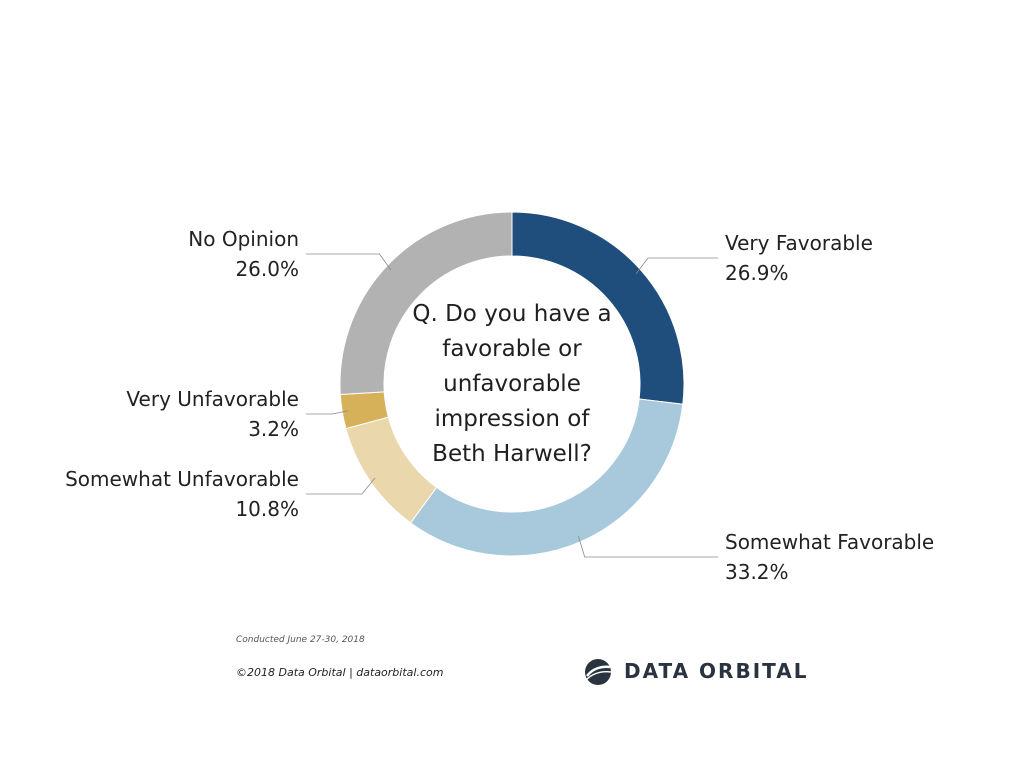 The width and height of the screenshot is (1024, 768). What do you see at coordinates (267, 269) in the screenshot?
I see `label-value: 26.0%` at bounding box center [267, 269].